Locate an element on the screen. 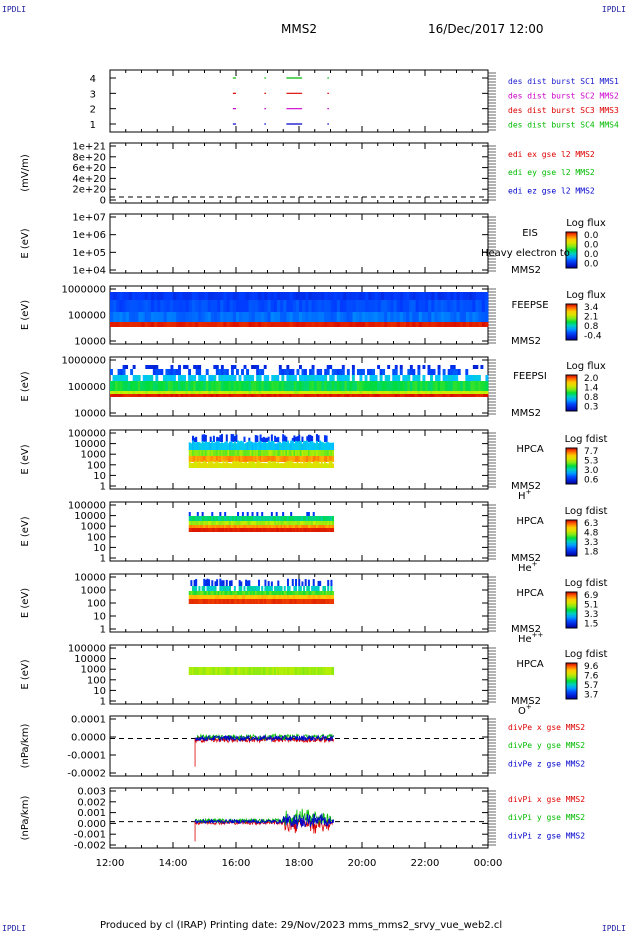 The image size is (630, 934). instrument-label: FEEPSE is located at coordinates (529, 305).